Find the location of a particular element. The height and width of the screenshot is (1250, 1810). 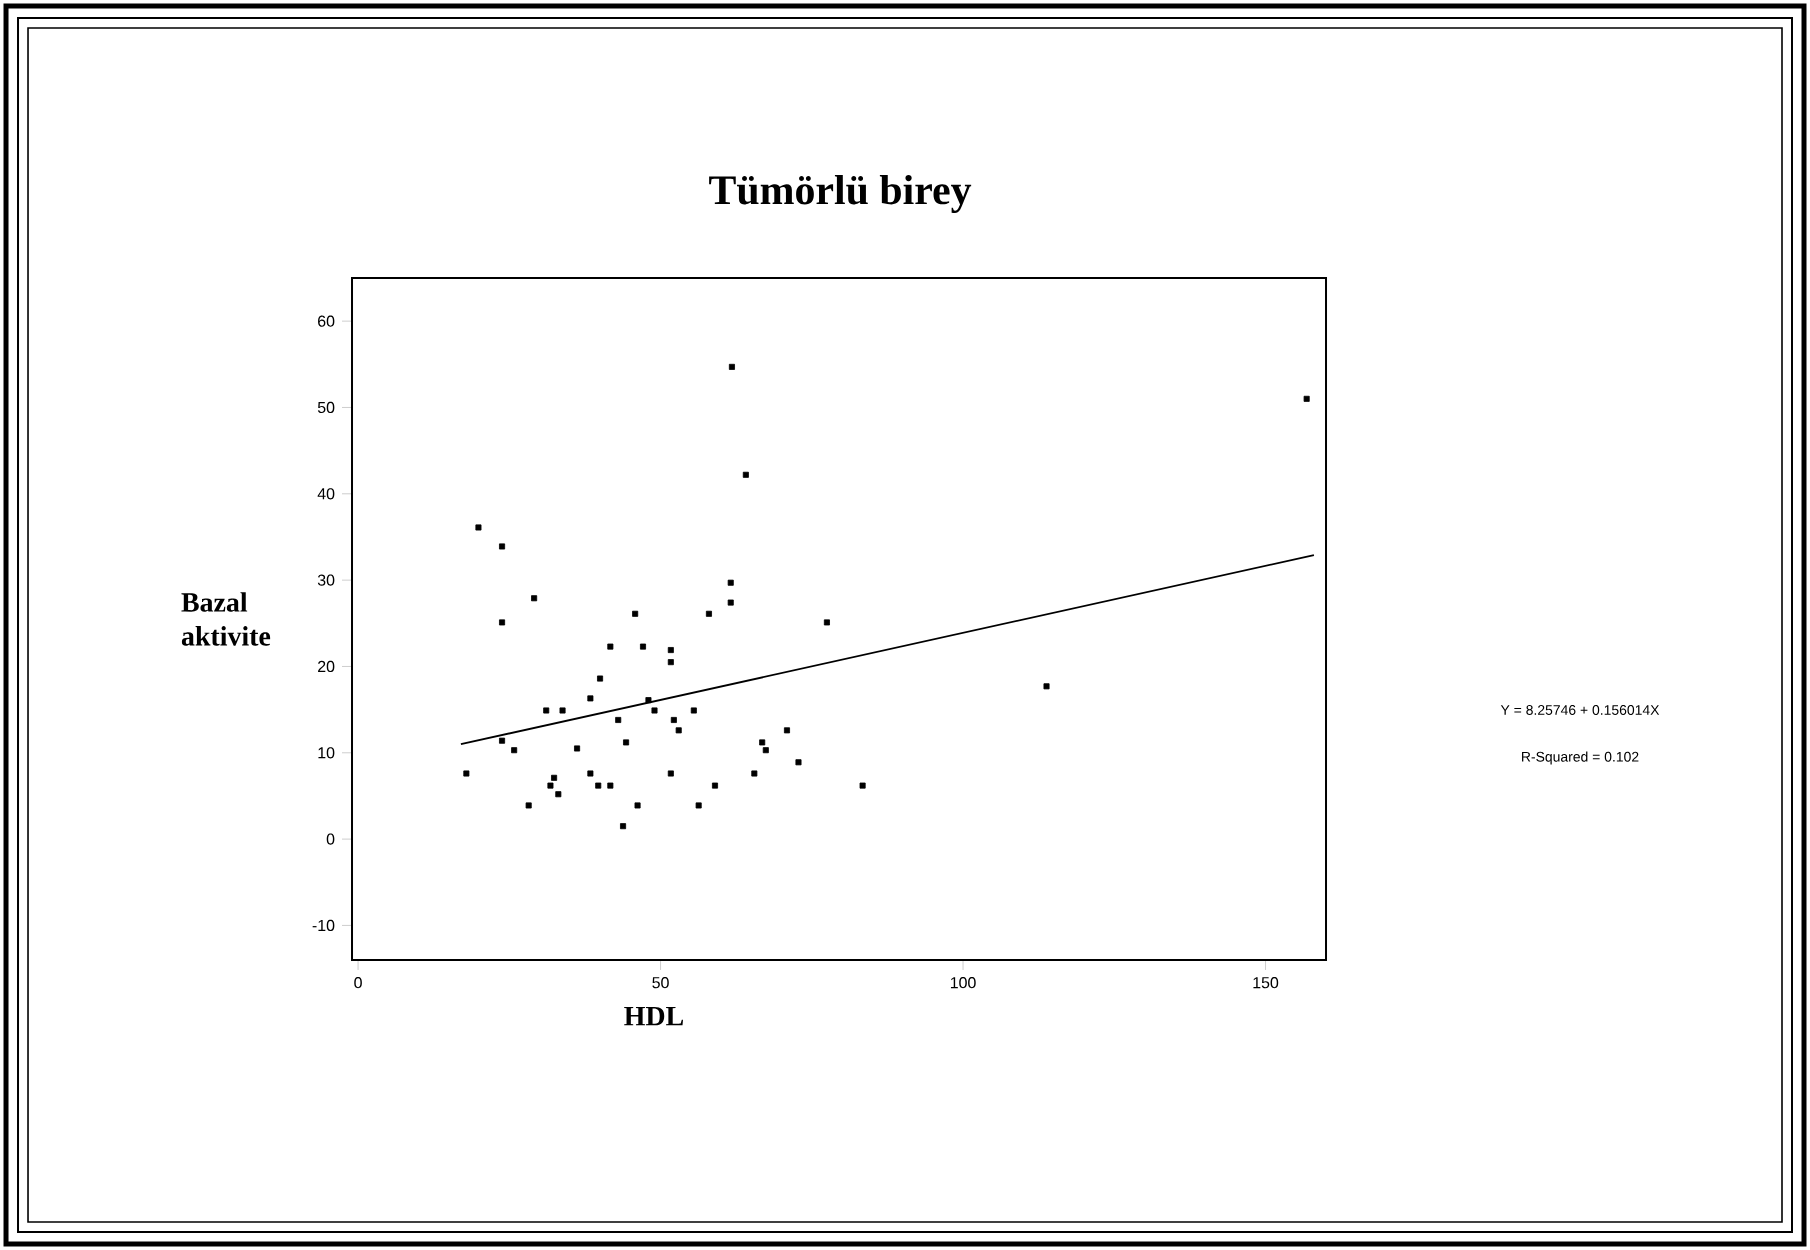

chart-title: Tümörlü birey is located at coordinates (840, 194).